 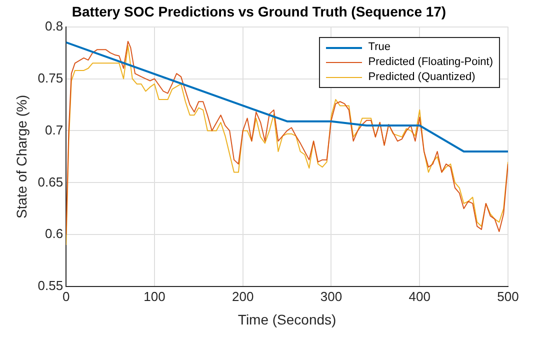 What do you see at coordinates (51, 182) in the screenshot?
I see `y-tick-label: 0.65` at bounding box center [51, 182].